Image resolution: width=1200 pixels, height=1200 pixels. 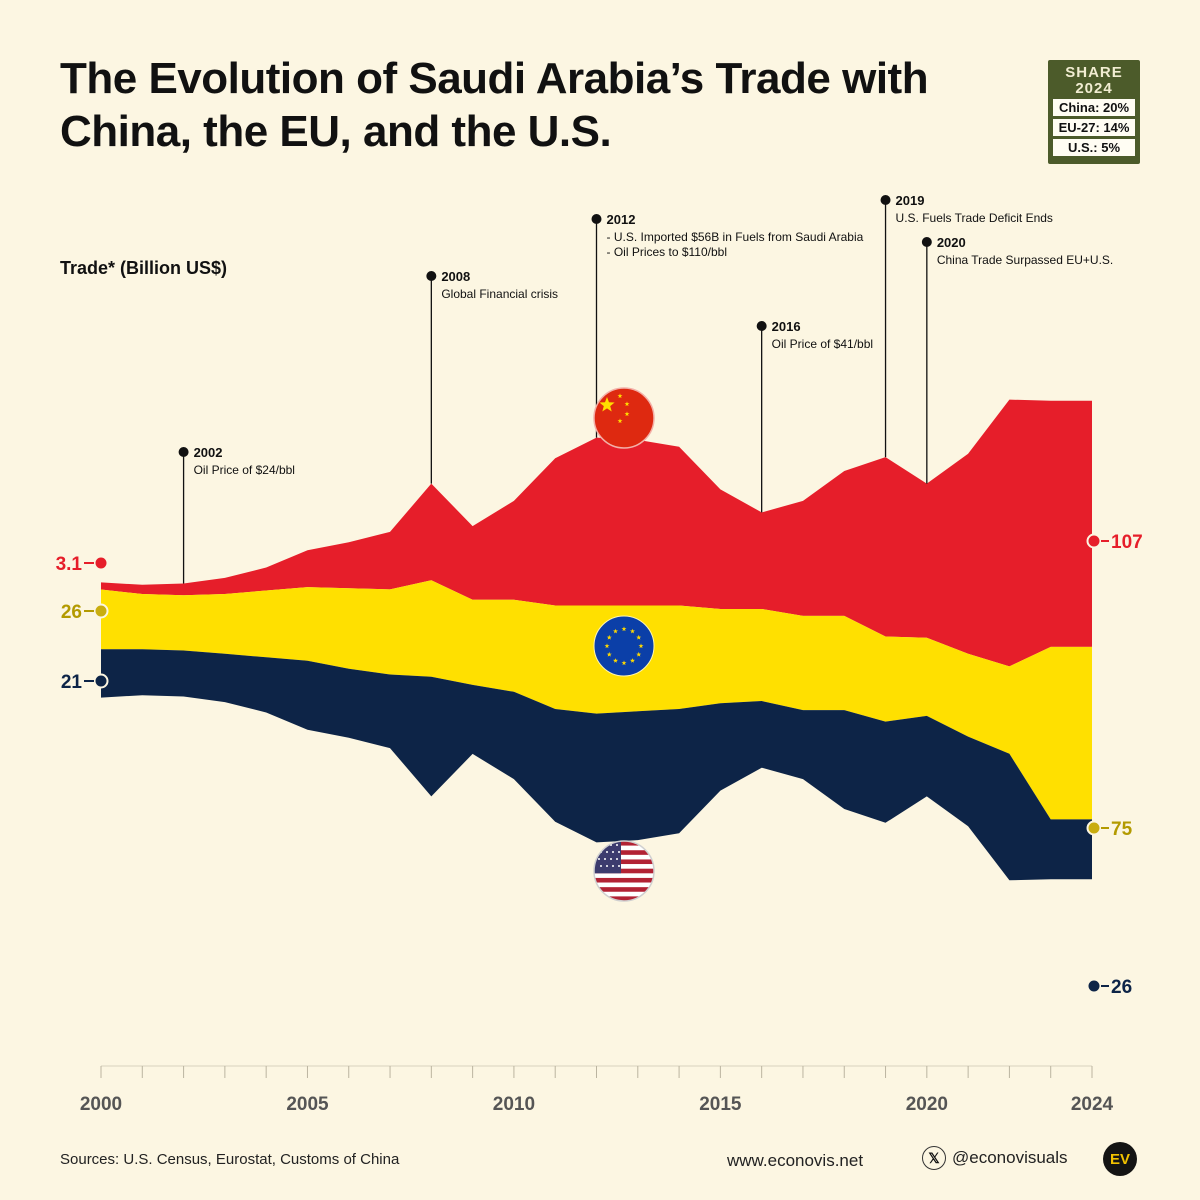 What do you see at coordinates (455, 276) in the screenshot?
I see `annotation-year: 2008` at bounding box center [455, 276].